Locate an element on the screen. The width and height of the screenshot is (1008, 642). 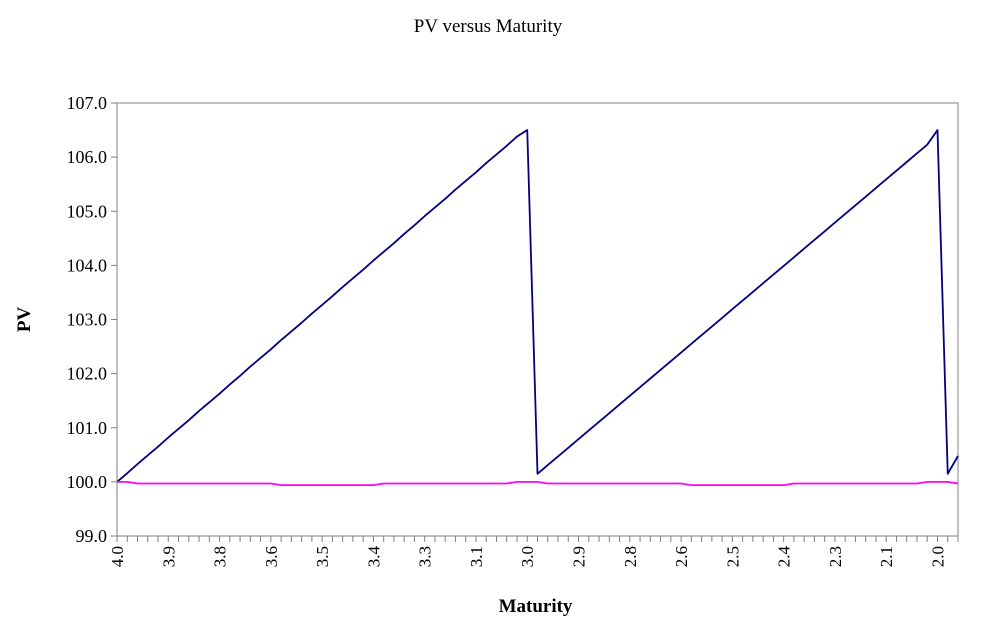
x-tick-label: 3.6 is located at coordinates (271, 556).